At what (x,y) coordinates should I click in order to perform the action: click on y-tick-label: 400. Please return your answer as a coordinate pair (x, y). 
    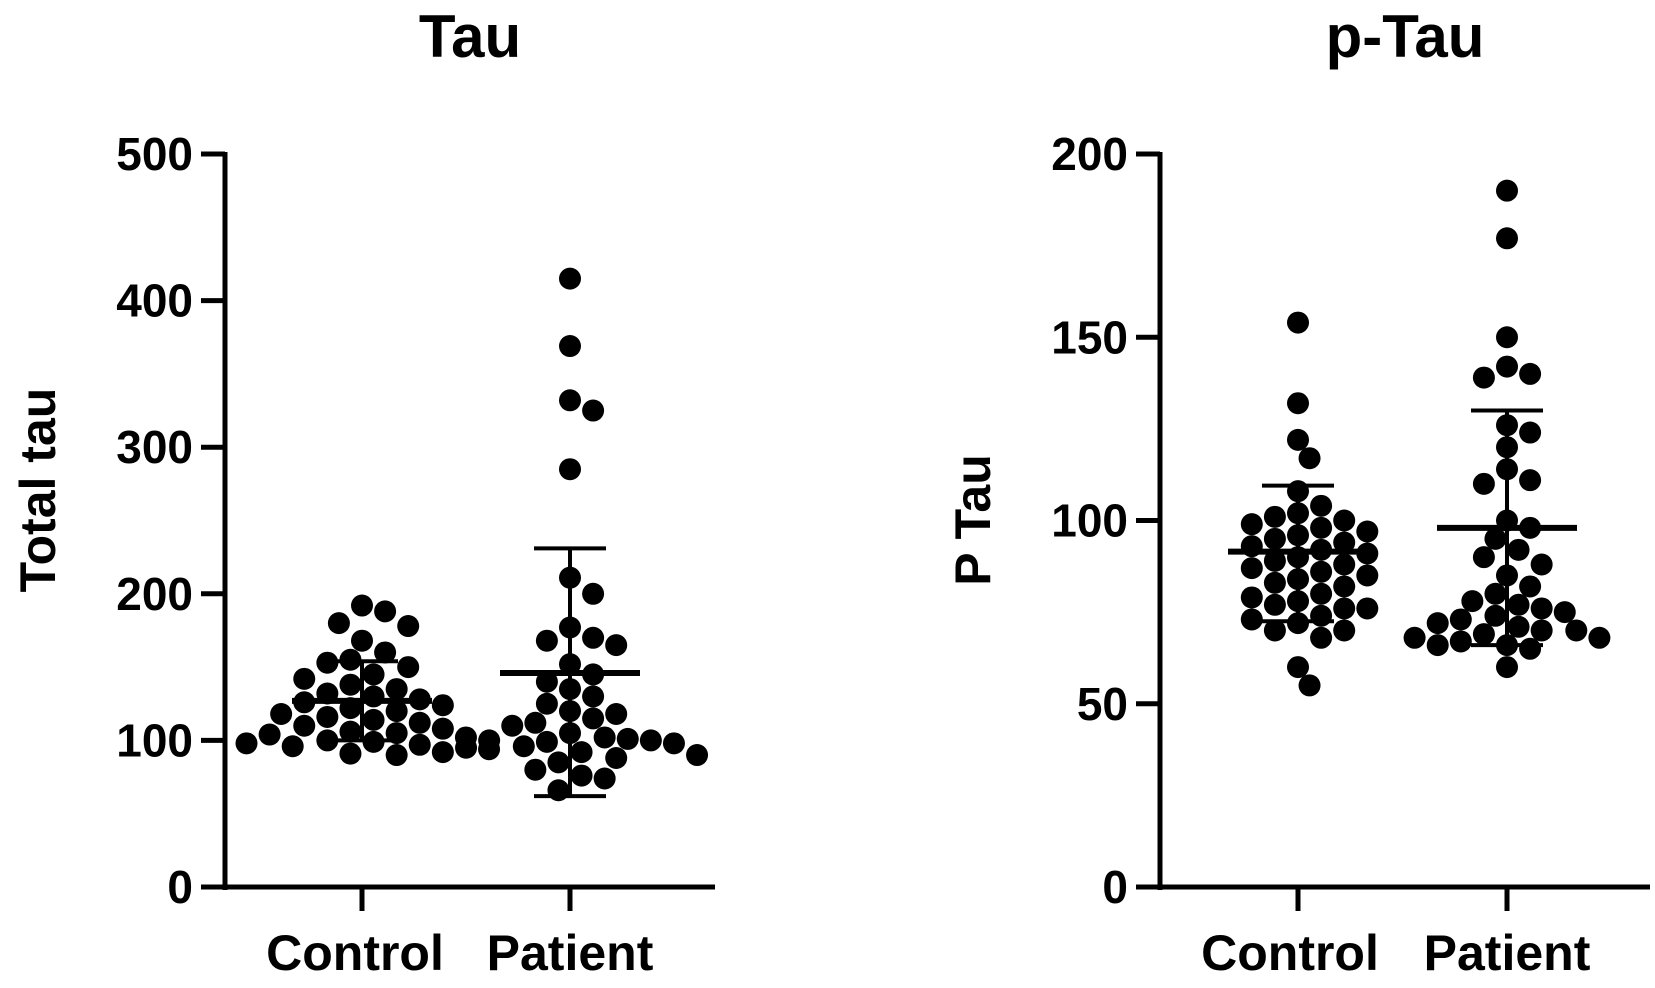
    Looking at the image, I should click on (154, 301).